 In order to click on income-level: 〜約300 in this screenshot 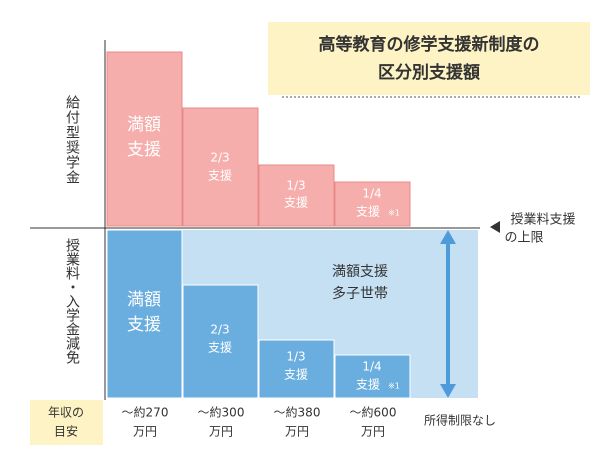, I will do `click(221, 412)`.